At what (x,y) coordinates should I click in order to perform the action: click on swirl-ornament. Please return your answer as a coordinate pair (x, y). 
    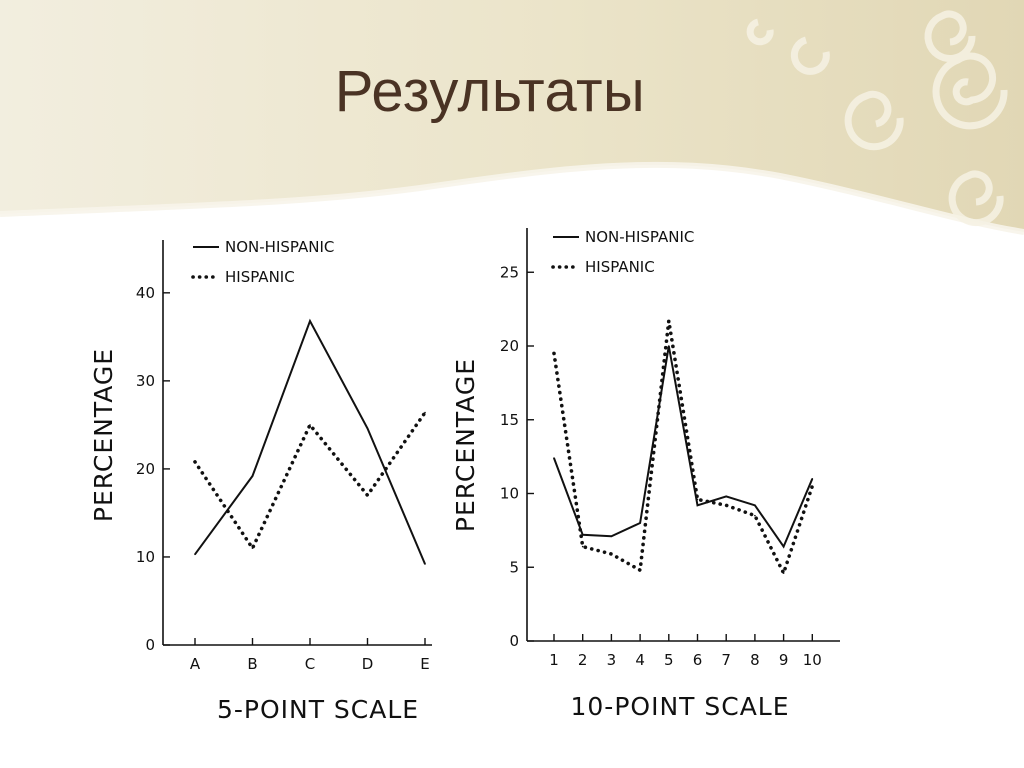
    Looking at the image, I should click on (877, 118).